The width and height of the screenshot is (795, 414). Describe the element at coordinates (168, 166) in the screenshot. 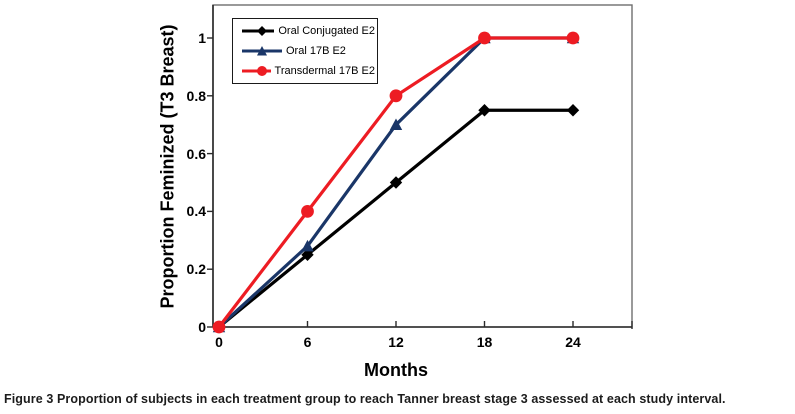

I see `y-axis-title-wrap: Proportion Feminized (T3 Breast)` at that location.